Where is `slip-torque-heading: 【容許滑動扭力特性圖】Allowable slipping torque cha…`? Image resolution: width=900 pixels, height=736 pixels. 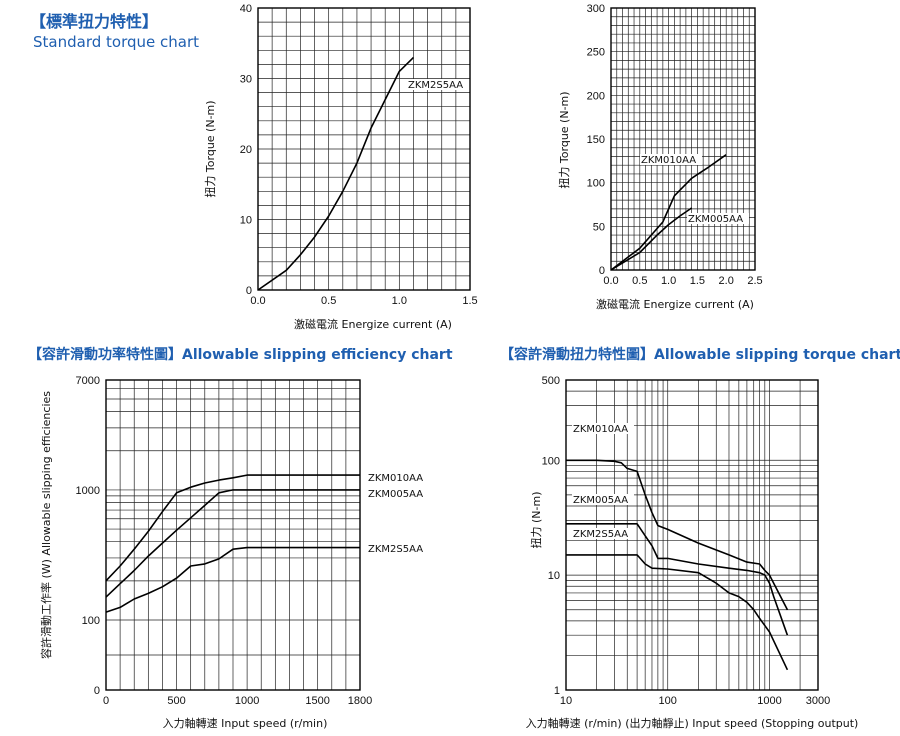 slip-torque-heading: 【容許滑動扭力特性圖】Allowable slipping torque cha… is located at coordinates (700, 355).